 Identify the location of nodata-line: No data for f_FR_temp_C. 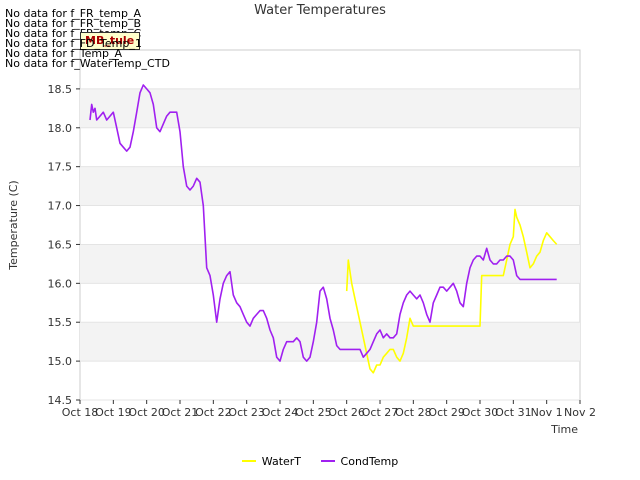
(73, 33).